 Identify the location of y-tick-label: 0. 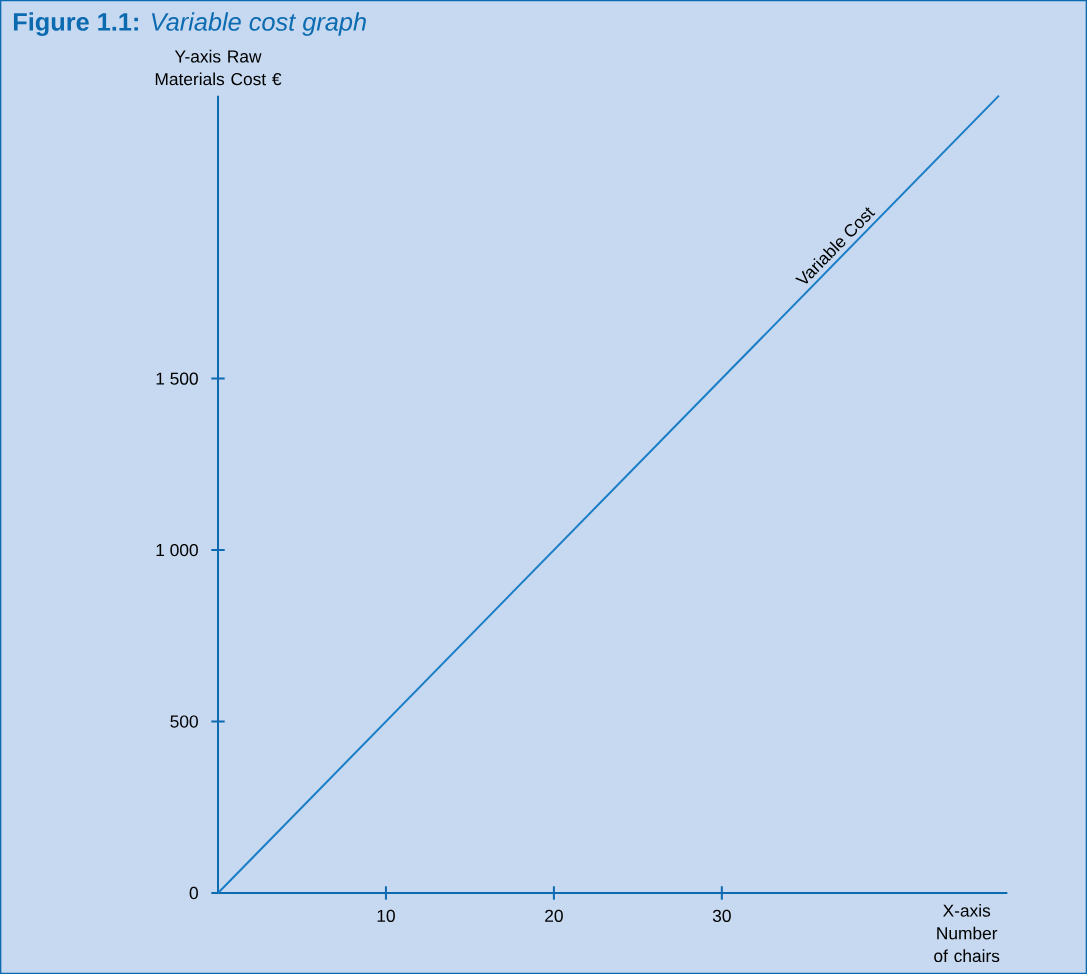
(193, 893).